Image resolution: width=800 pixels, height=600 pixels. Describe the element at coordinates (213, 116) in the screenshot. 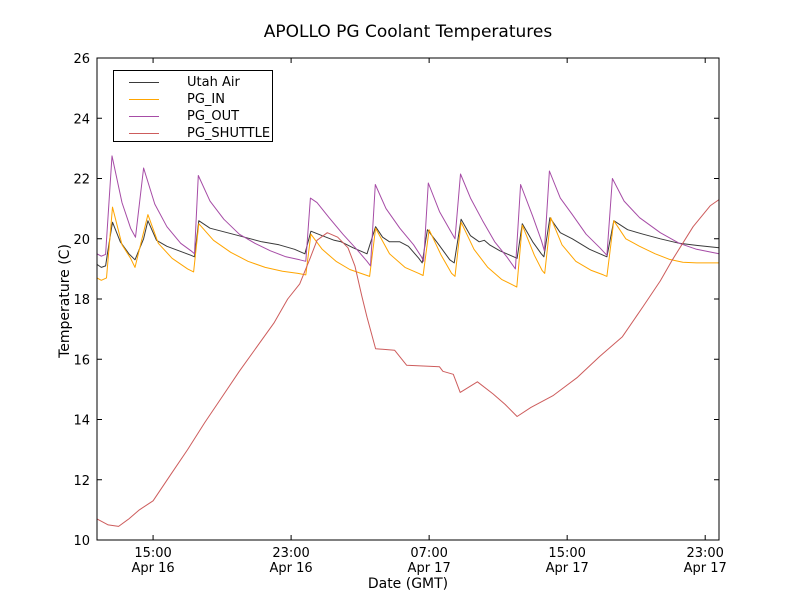

I see `legend-label: PG_OUT` at that location.